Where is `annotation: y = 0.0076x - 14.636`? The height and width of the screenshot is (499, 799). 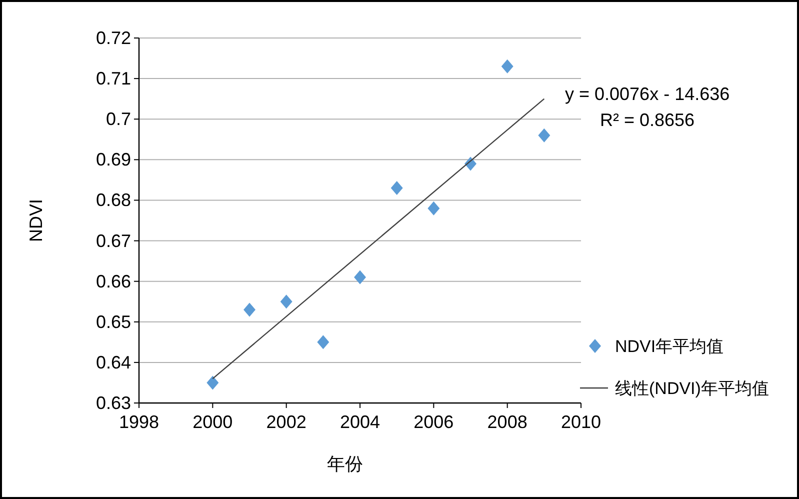 annotation: y = 0.0076x - 14.636 is located at coordinates (647, 94).